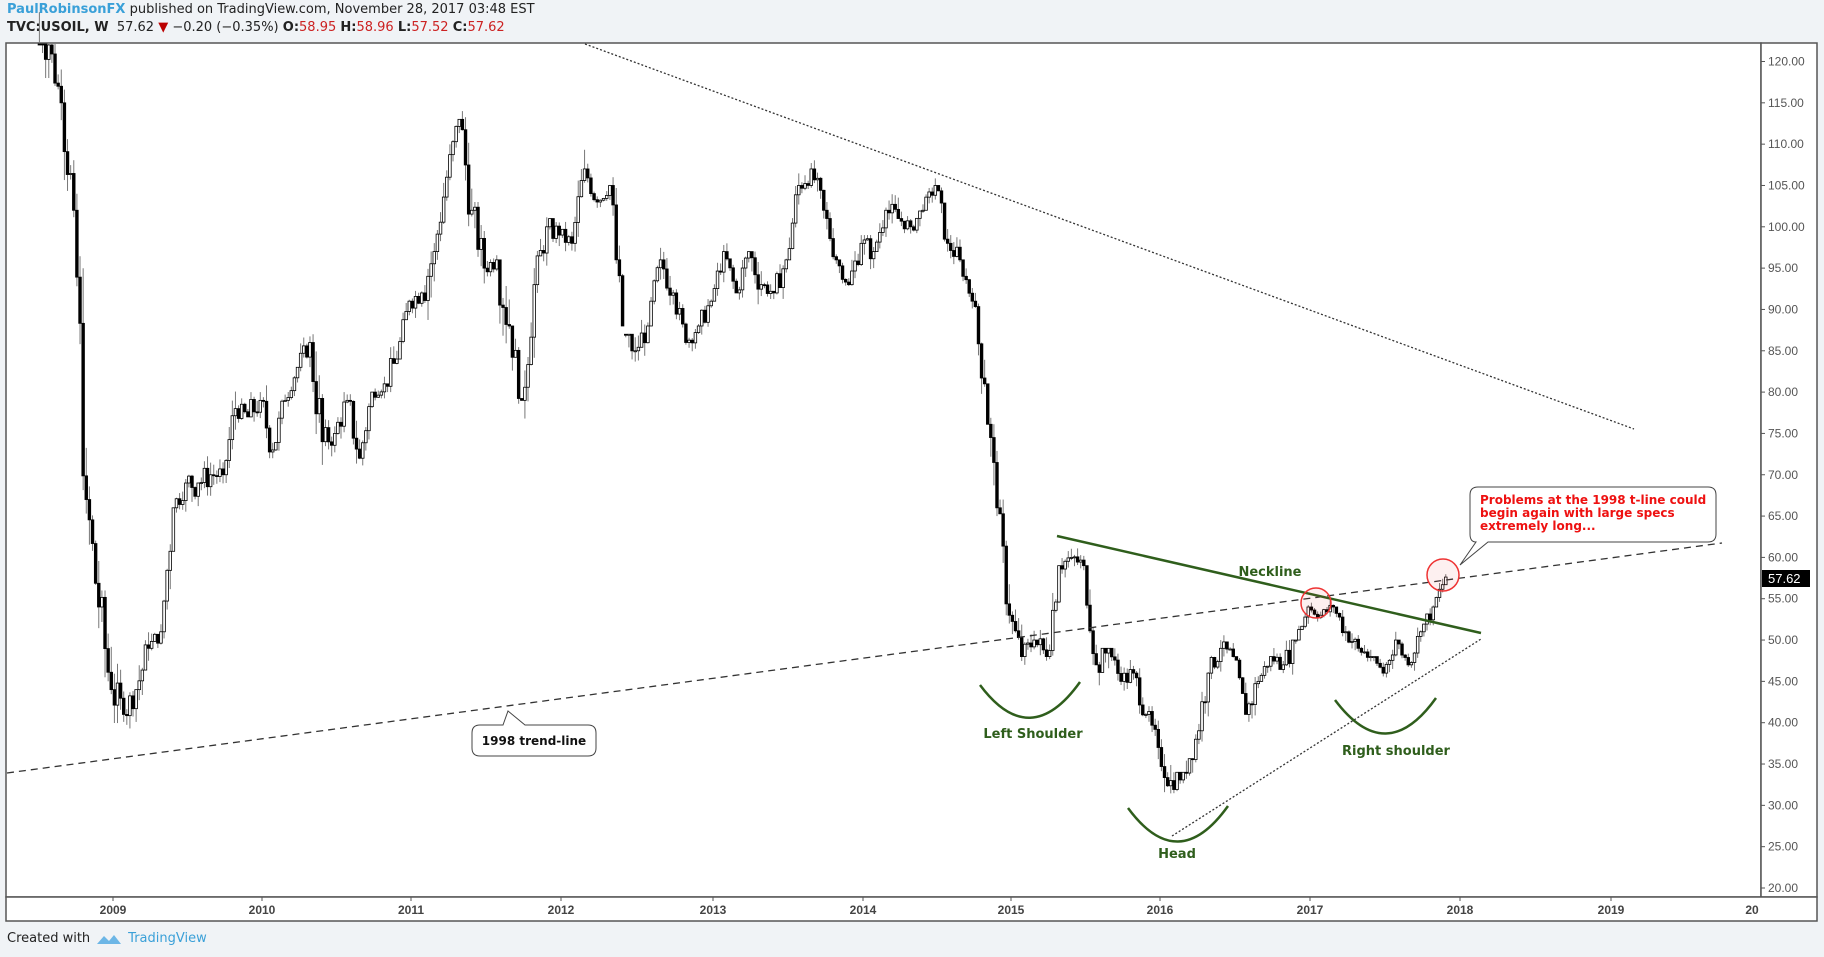 The height and width of the screenshot is (957, 1824). Describe the element at coordinates (1783, 268) in the screenshot. I see `y-tick-label: 95.00` at that location.